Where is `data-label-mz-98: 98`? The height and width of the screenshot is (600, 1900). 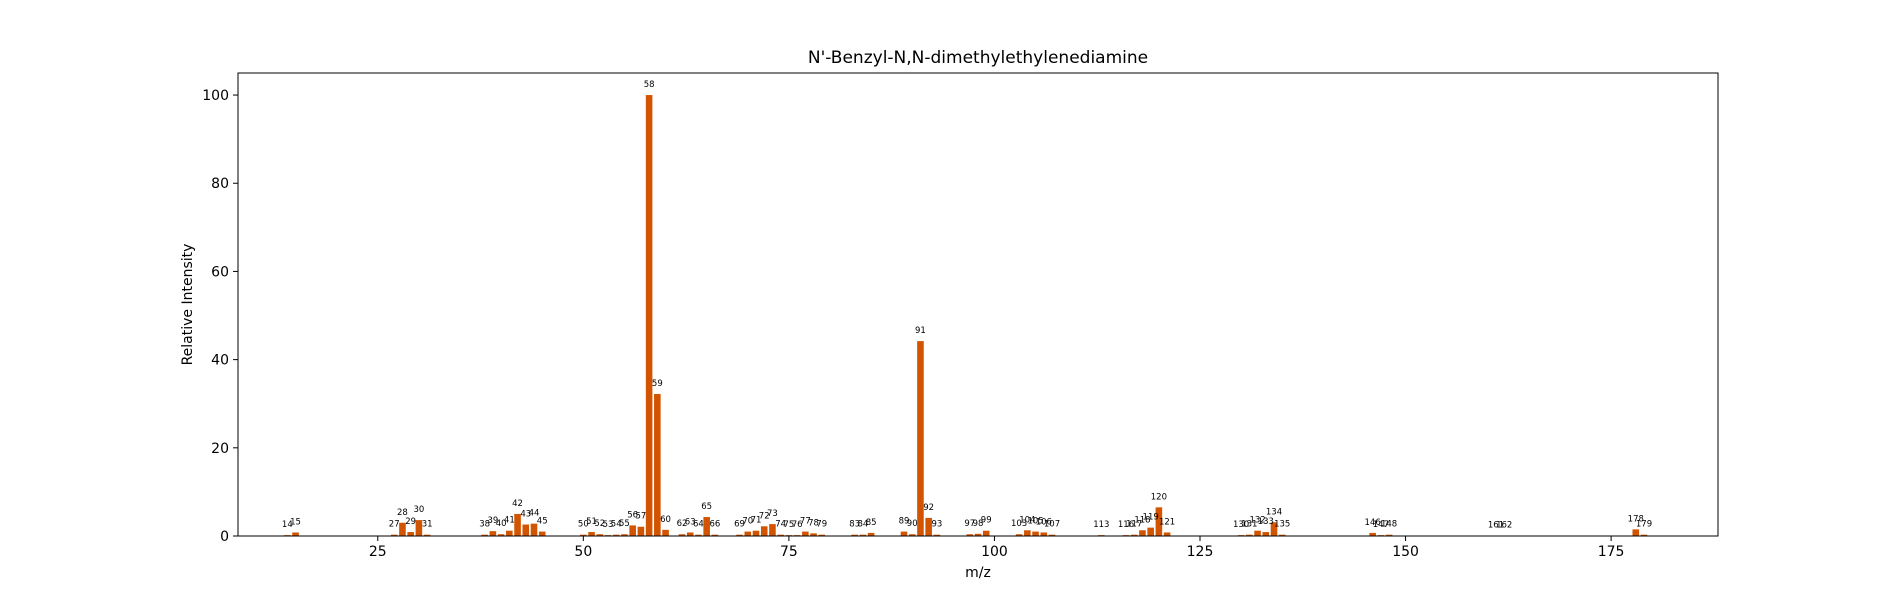
data-label-mz-98: 98 is located at coordinates (978, 524).